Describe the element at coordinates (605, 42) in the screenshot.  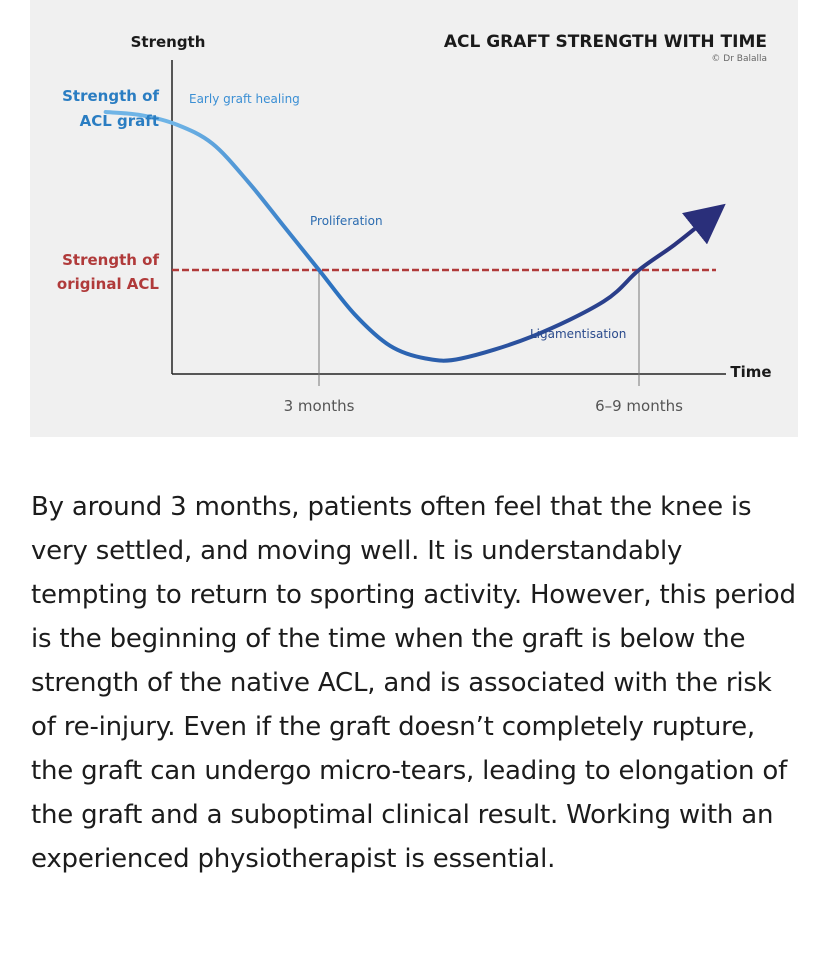
I see `chart-title: ACL GRAFT STRENGTH WITH TIME` at that location.